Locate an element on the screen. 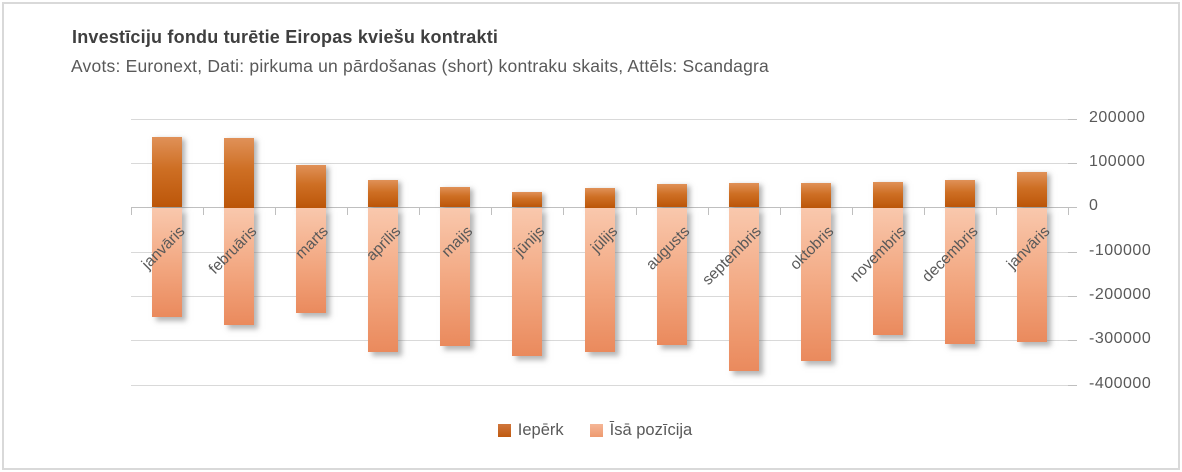  y-axis-label: 200000 is located at coordinates (1117, 117).